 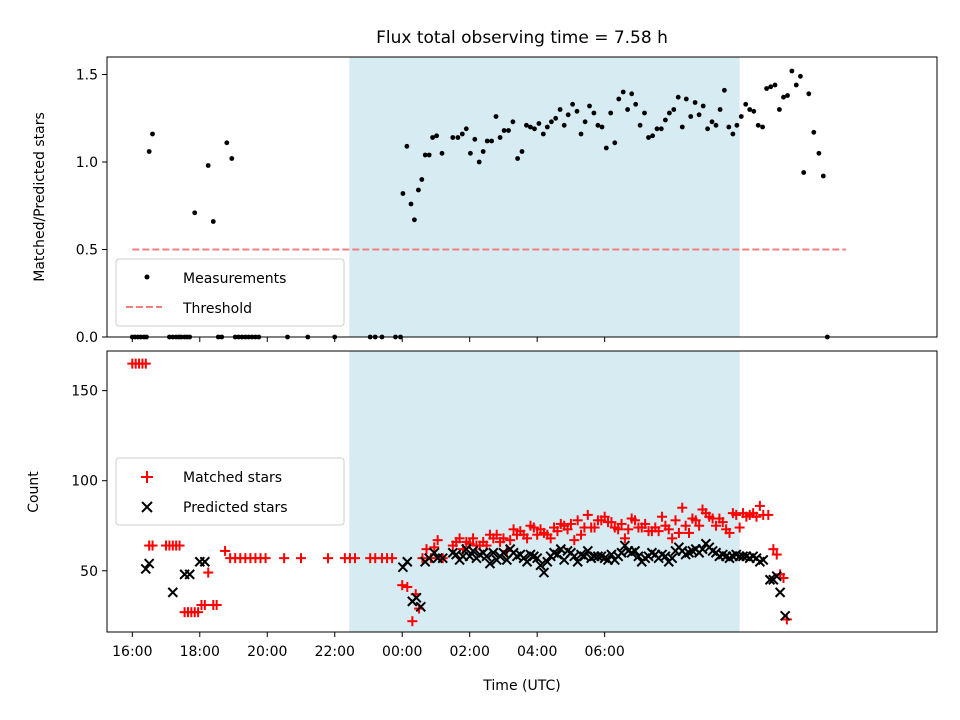 I want to click on count-ytick-label: 50, so click(x=89, y=572).